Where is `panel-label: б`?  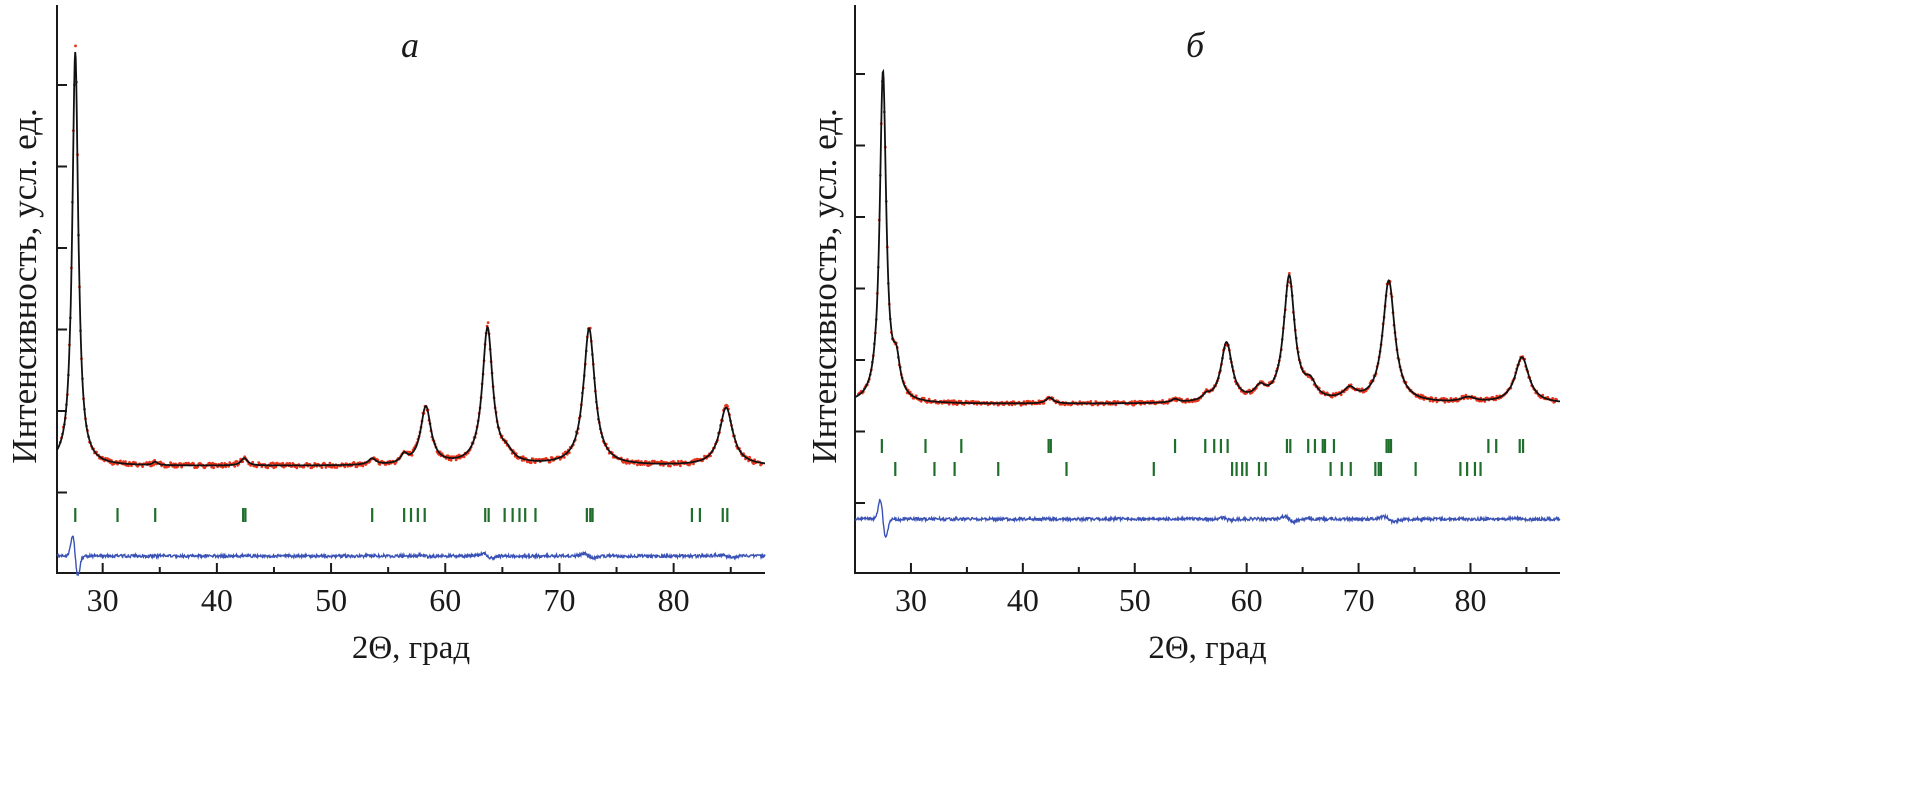
panel-label: б is located at coordinates (1196, 45).